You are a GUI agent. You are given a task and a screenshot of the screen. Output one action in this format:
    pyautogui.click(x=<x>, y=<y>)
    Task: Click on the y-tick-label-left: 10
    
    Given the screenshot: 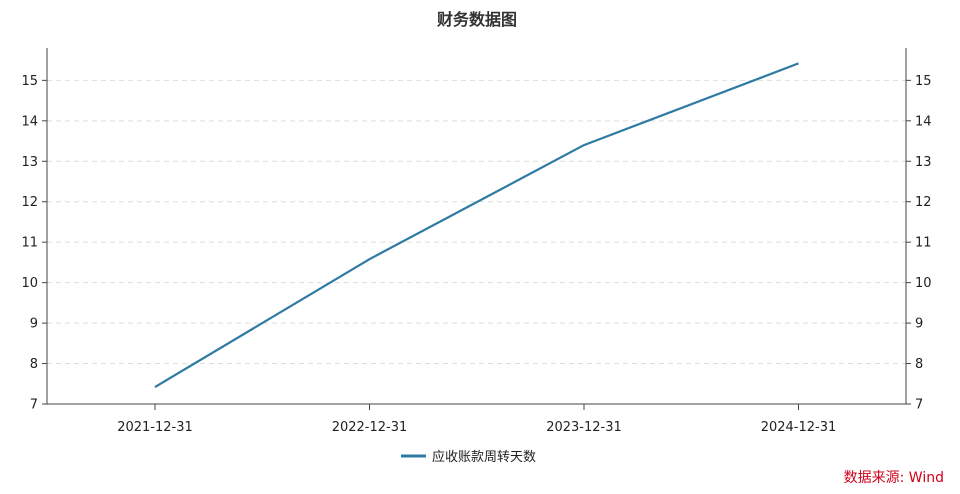 What is the action you would take?
    pyautogui.click(x=29, y=283)
    